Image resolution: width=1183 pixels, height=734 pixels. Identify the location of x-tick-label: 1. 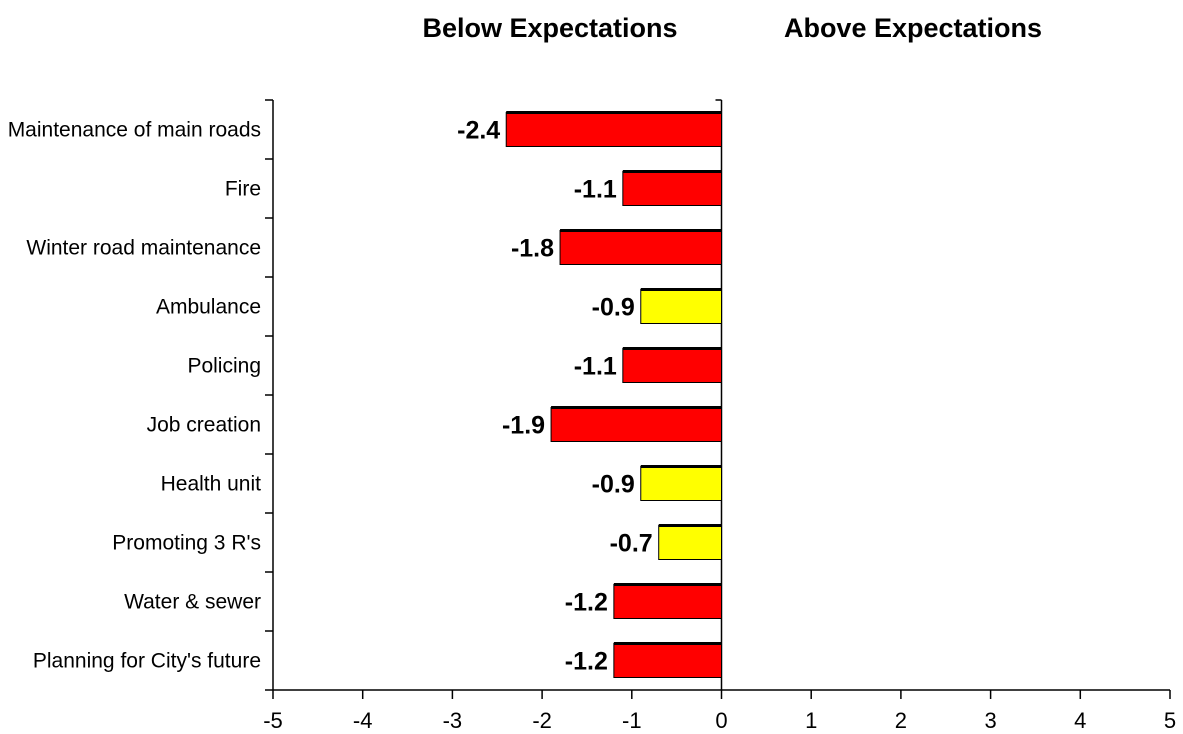
(811, 720).